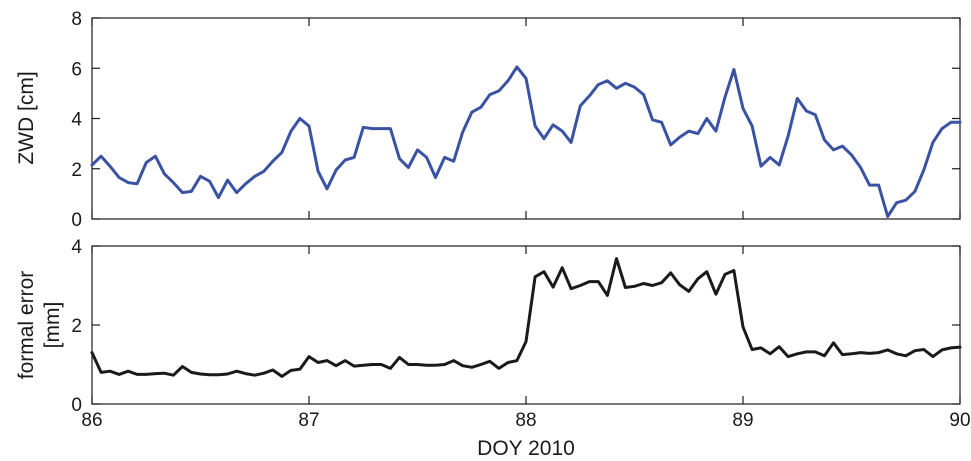  What do you see at coordinates (76, 19) in the screenshot?
I see `zwd-y-tick-label-4: 8` at bounding box center [76, 19].